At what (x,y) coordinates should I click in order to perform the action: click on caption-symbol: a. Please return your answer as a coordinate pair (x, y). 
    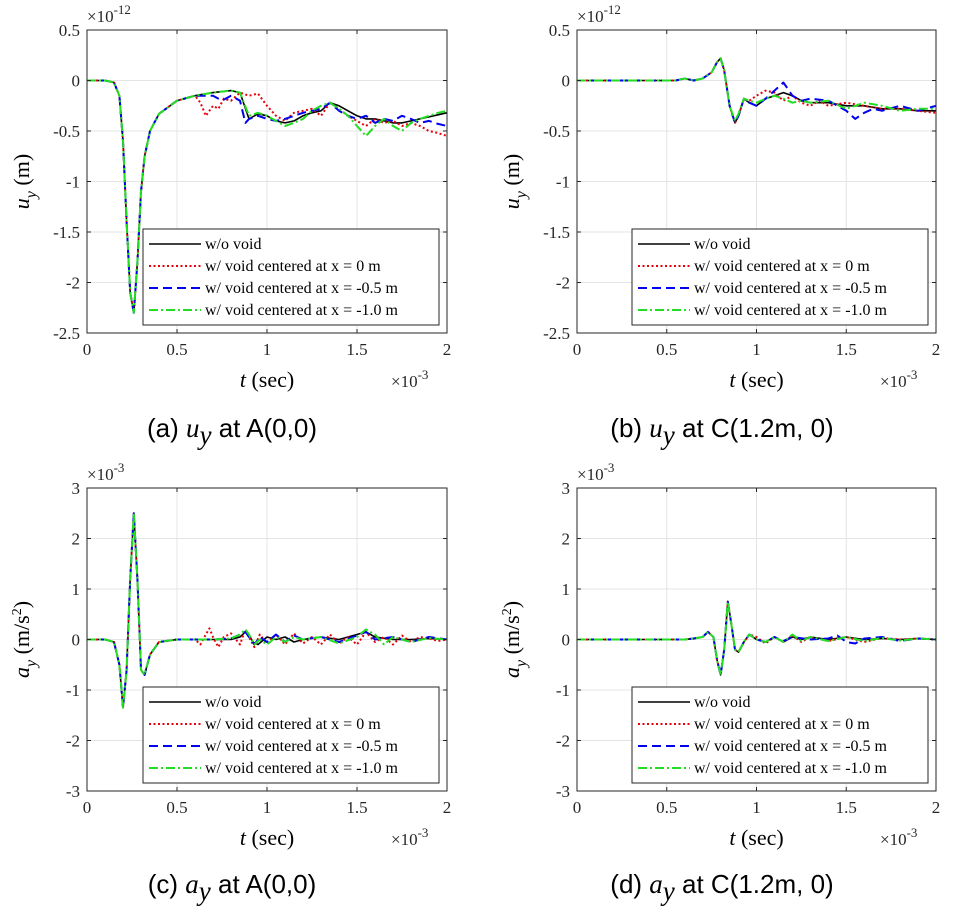
    Looking at the image, I should click on (656, 884).